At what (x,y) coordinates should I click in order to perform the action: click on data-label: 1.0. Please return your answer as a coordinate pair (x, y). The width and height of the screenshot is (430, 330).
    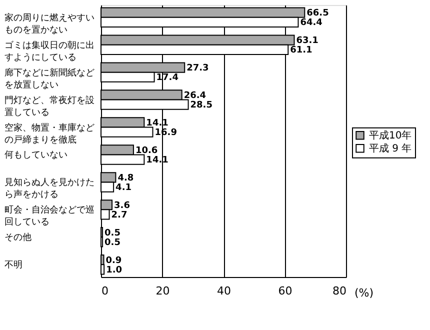
    Looking at the image, I should click on (114, 270).